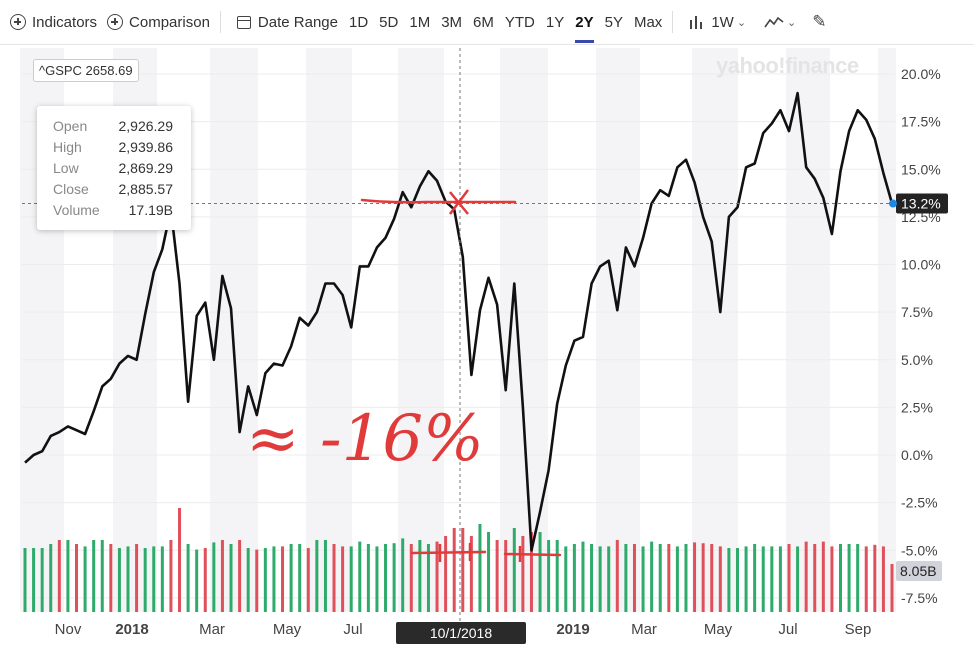  I want to click on y-tick-label: 15.0%, so click(921, 169).